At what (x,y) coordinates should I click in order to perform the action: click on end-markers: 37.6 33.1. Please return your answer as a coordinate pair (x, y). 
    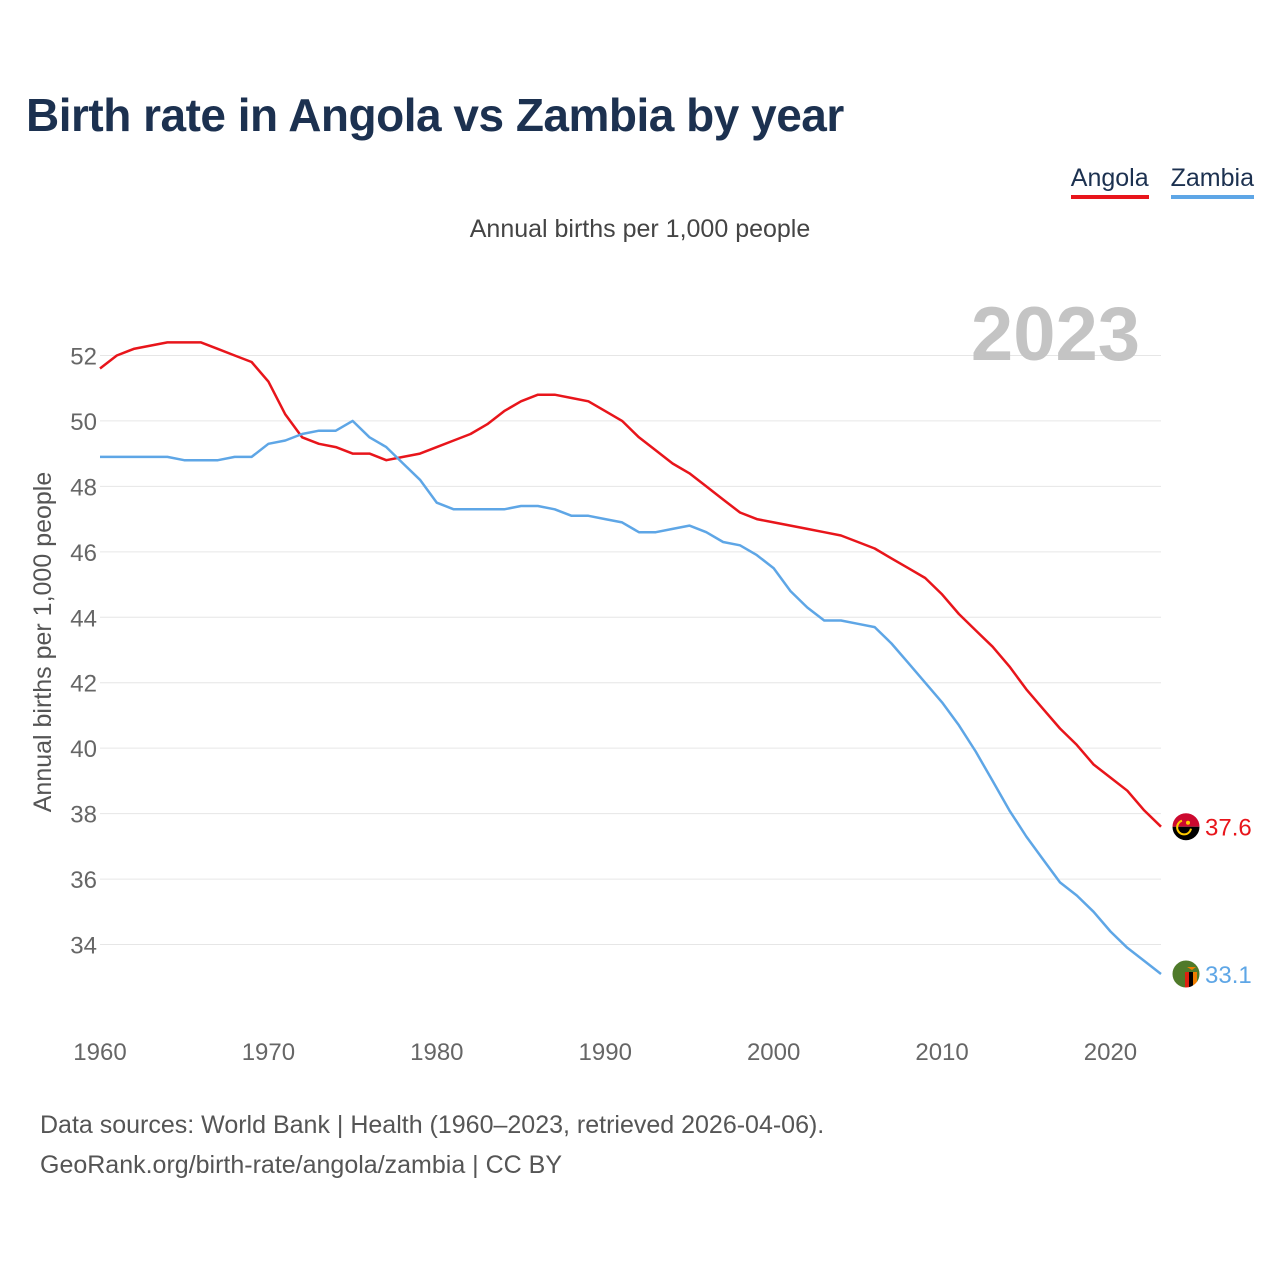
    Looking at the image, I should click on (1211, 900).